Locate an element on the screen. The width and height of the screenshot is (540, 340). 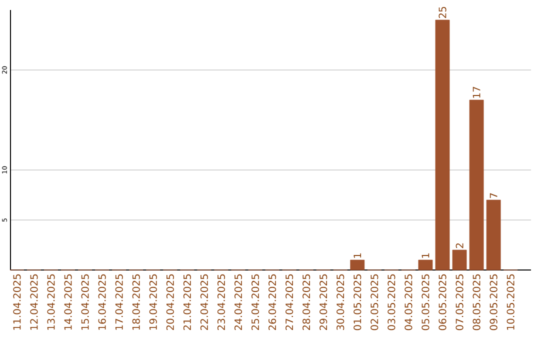
data-label: 7 is located at coordinates (494, 195).